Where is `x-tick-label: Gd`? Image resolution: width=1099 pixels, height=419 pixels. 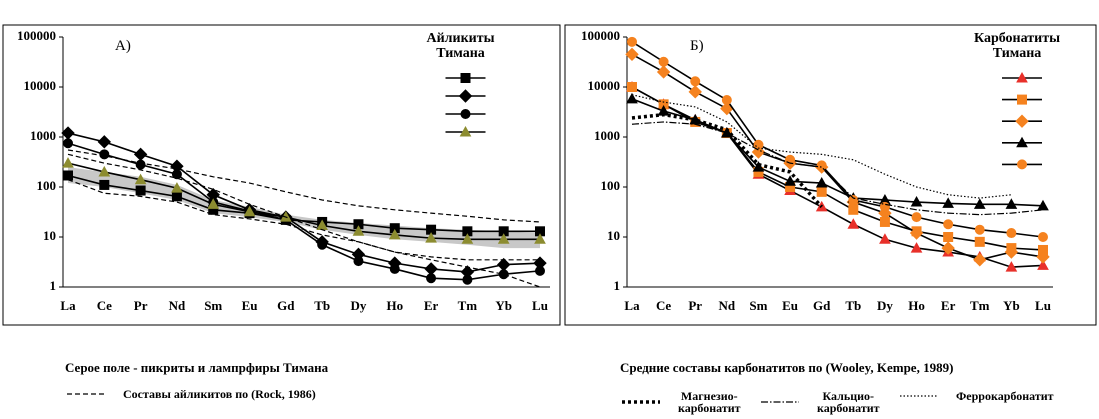
x-tick-label: Gd is located at coordinates (822, 305).